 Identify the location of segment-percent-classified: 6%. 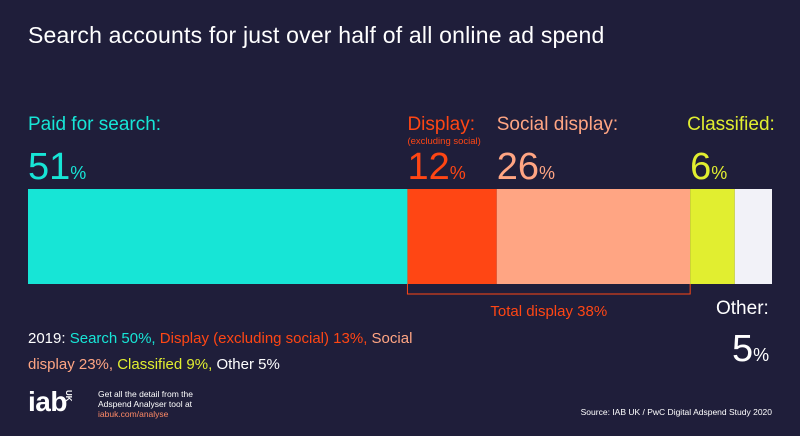
(708, 167).